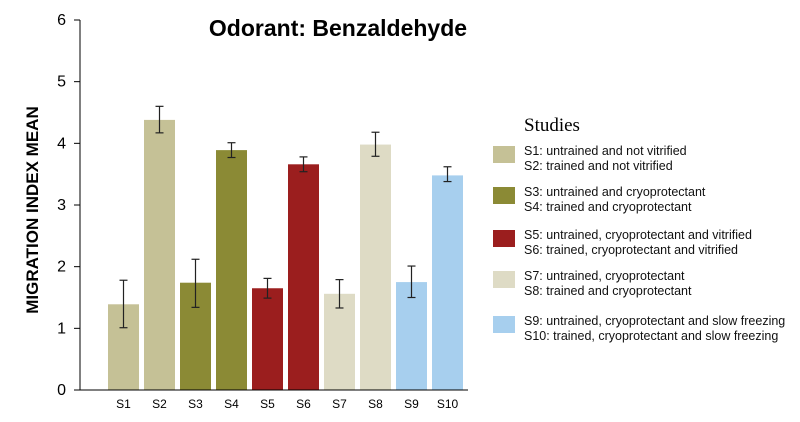 Image resolution: width=800 pixels, height=422 pixels. What do you see at coordinates (231, 404) in the screenshot?
I see `x-tick-label: S4` at bounding box center [231, 404].